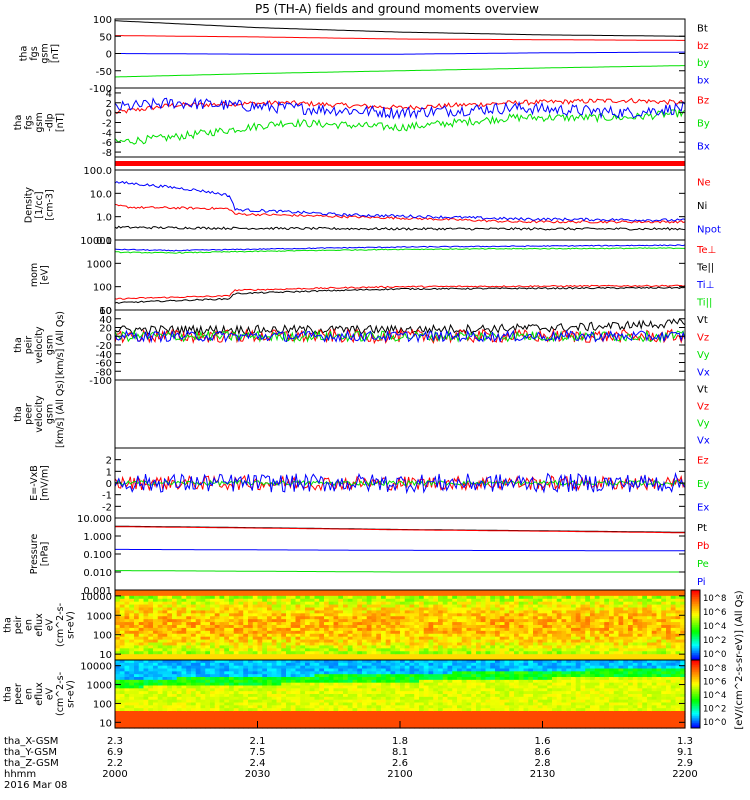 Image resolution: width=750 pixels, height=800 pixels. I want to click on legend-label: Ez, so click(703, 461).